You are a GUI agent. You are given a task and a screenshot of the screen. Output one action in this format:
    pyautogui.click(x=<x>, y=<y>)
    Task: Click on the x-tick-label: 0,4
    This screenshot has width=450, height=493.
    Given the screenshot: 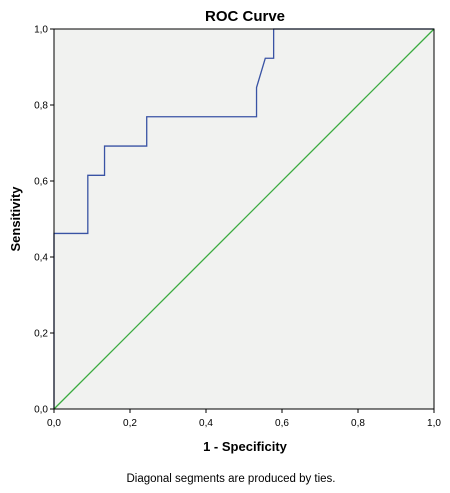 What is the action you would take?
    pyautogui.click(x=206, y=423)
    